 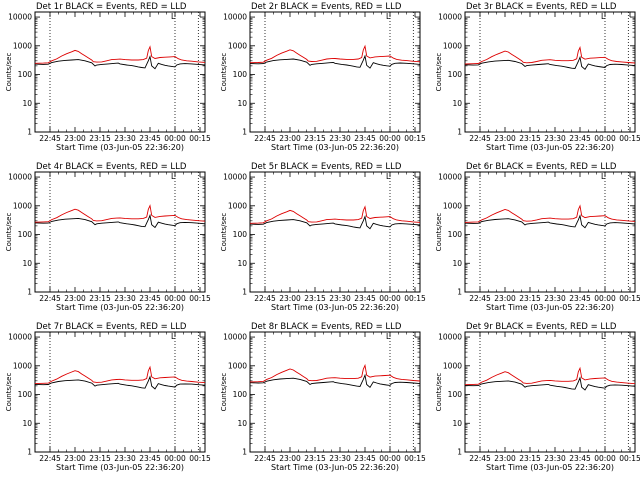 What do you see at coordinates (111, 7) in the screenshot?
I see `panel-title: Det 1r BLACK = Events, RED = LLD` at bounding box center [111, 7].